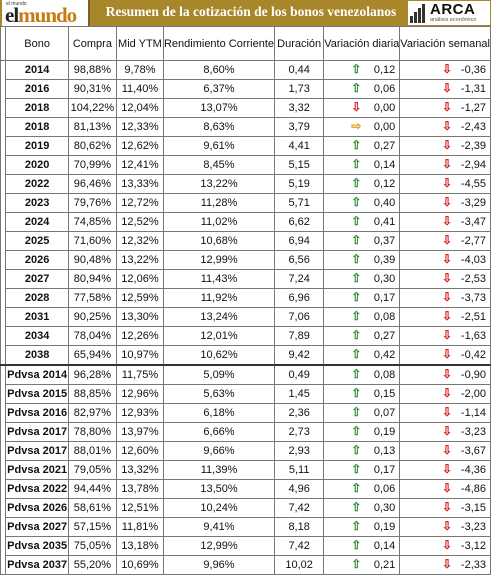 The image size is (491, 575). Describe the element at coordinates (299, 146) in the screenshot. I see `duracion-value: 4,41` at that location.